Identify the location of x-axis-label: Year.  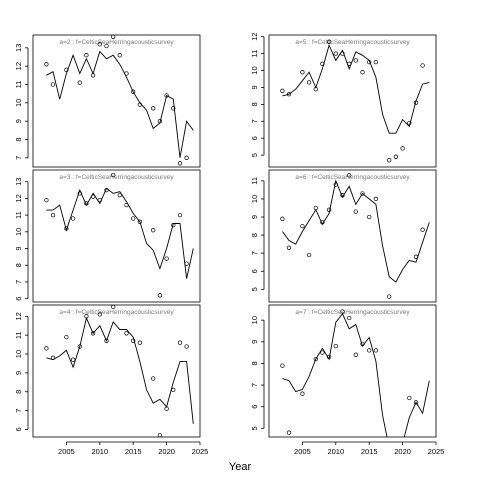
(240, 467).